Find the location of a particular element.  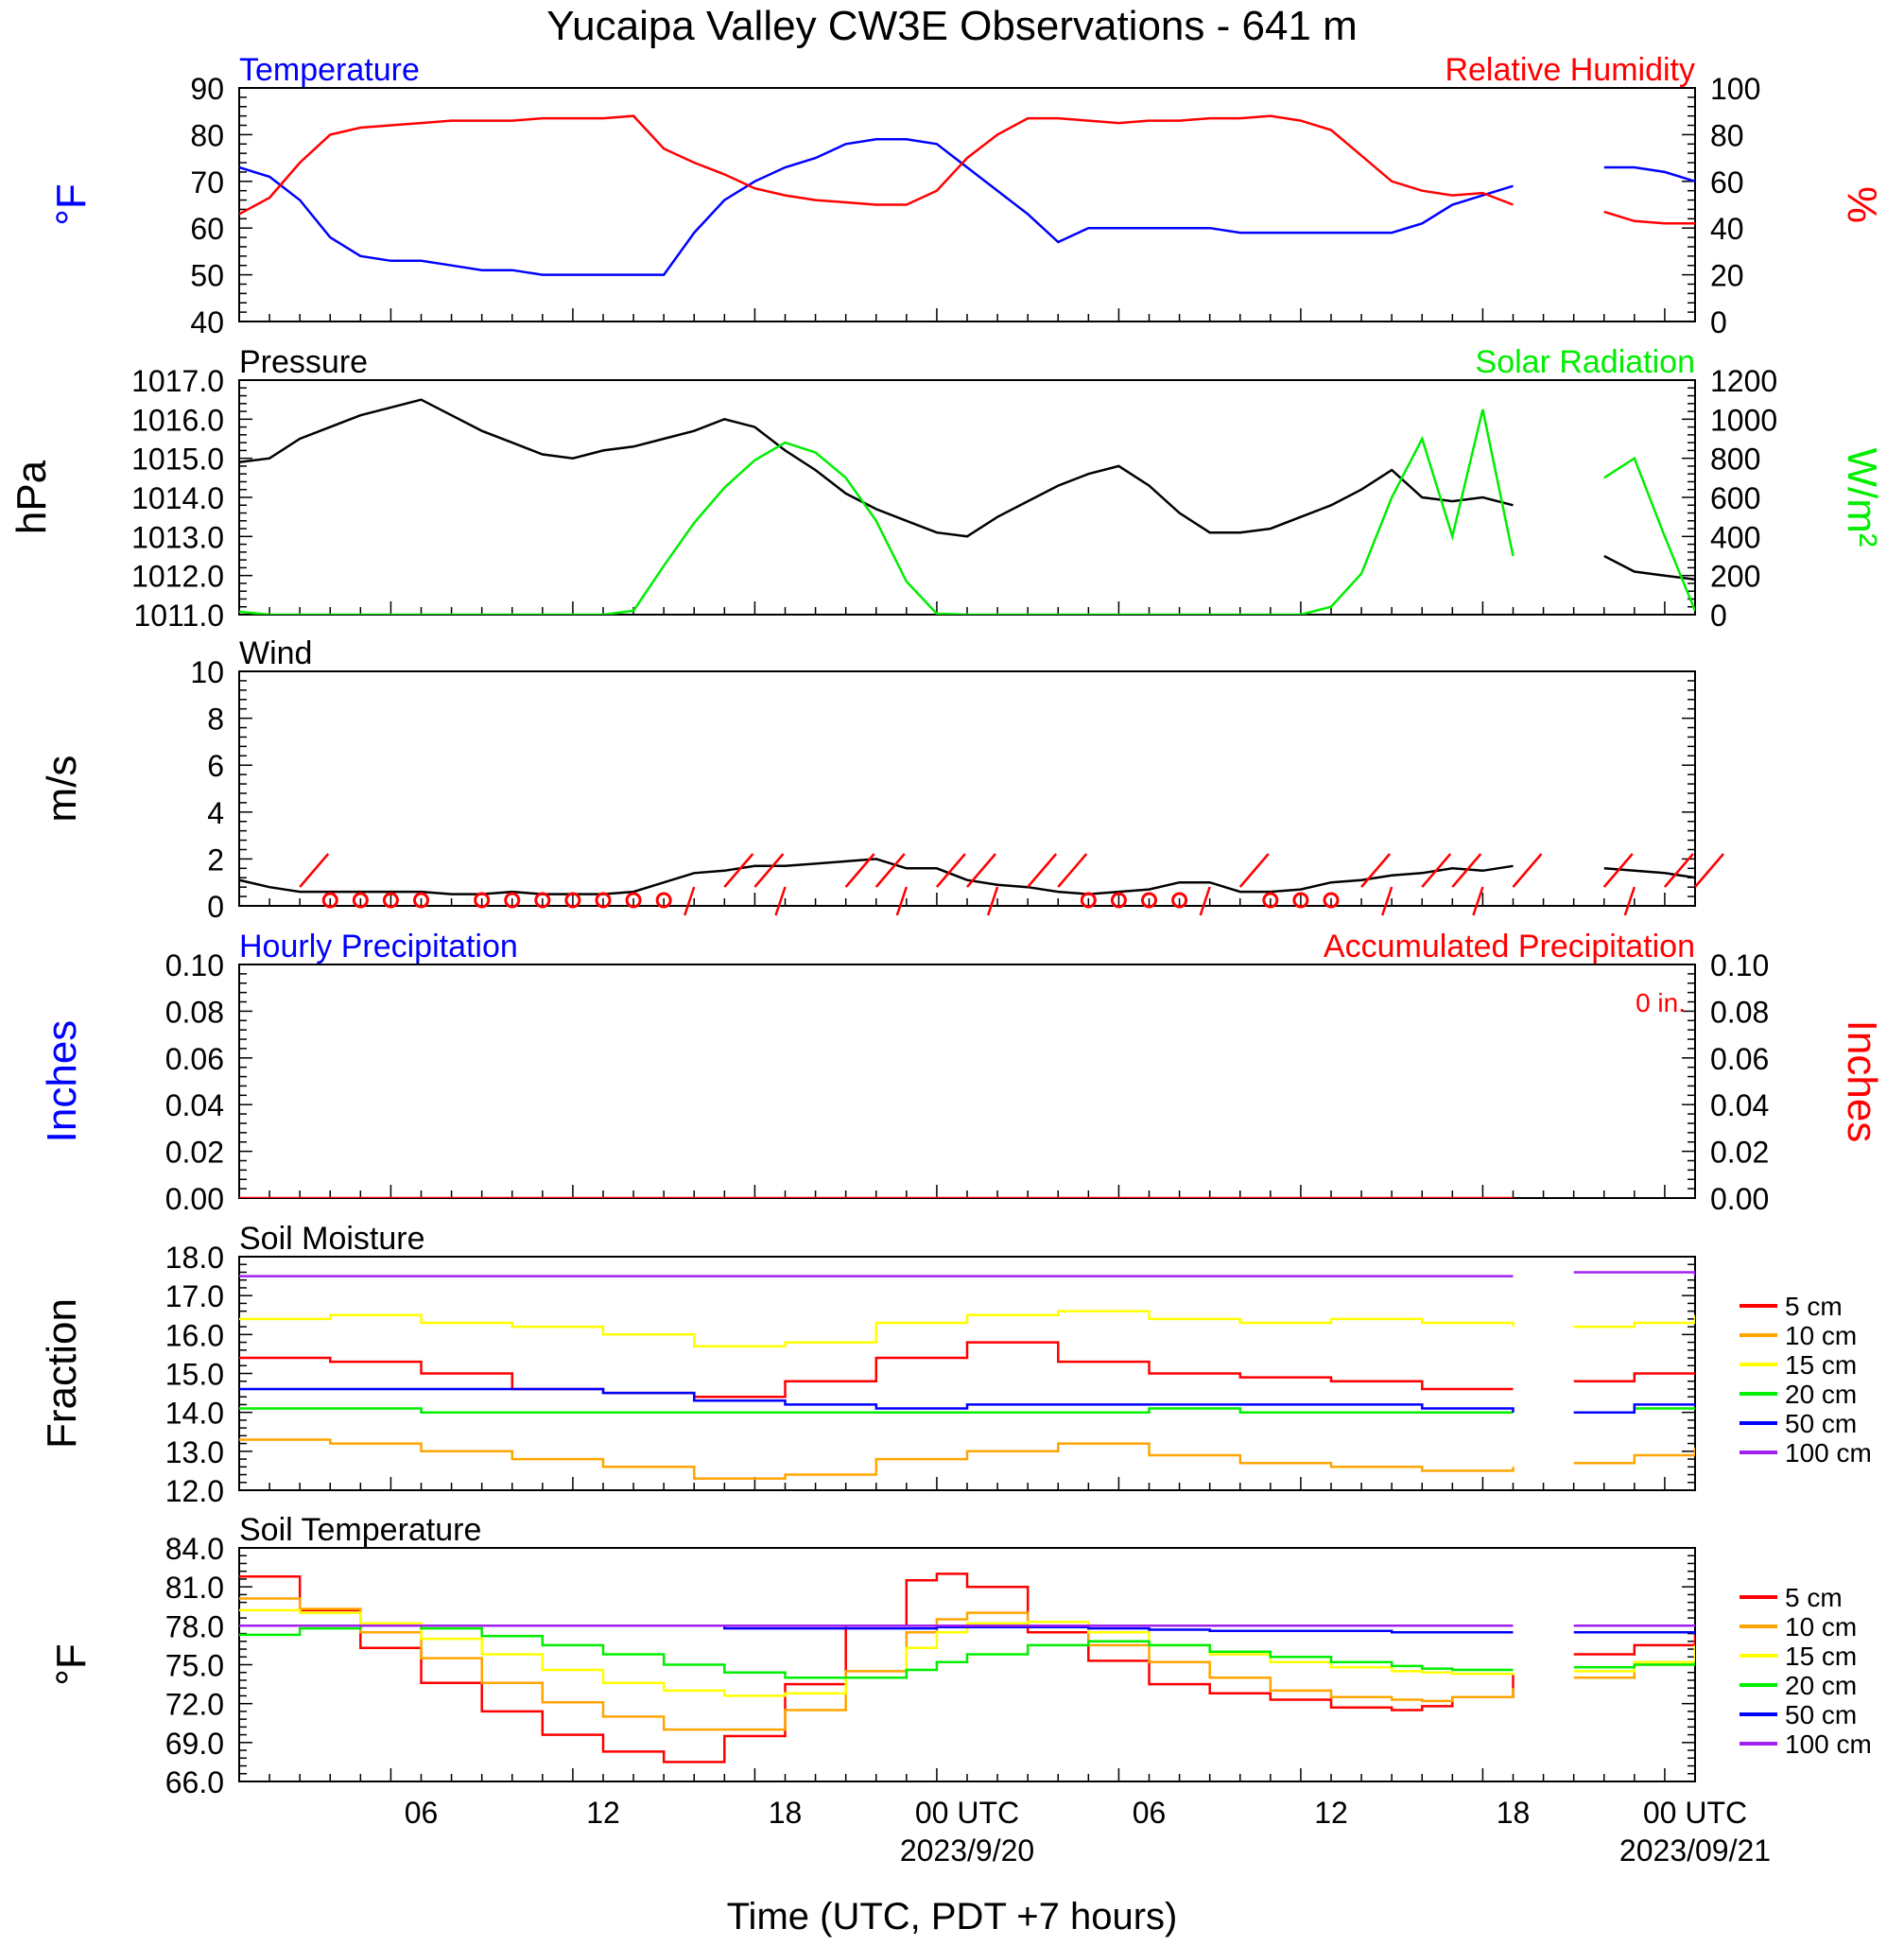

y-tick-label-left: 80 is located at coordinates (207, 135).